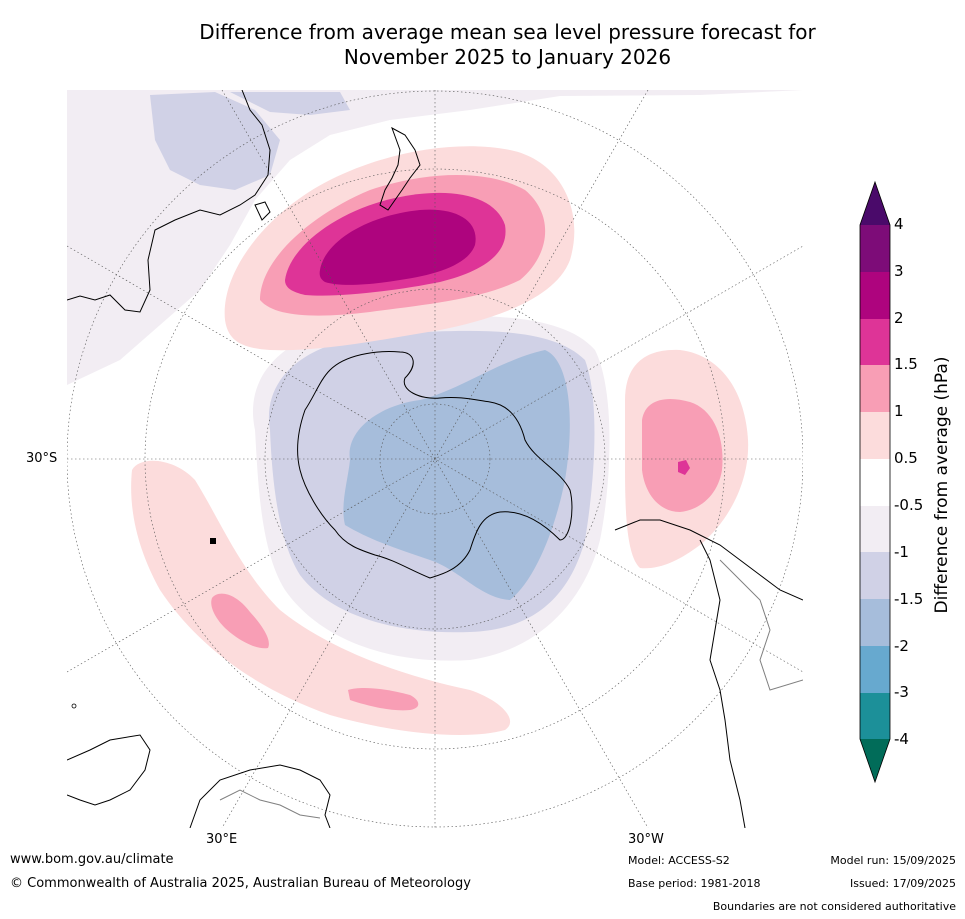  What do you see at coordinates (213, 541) in the screenshot?
I see `island-kerguelen` at bounding box center [213, 541].